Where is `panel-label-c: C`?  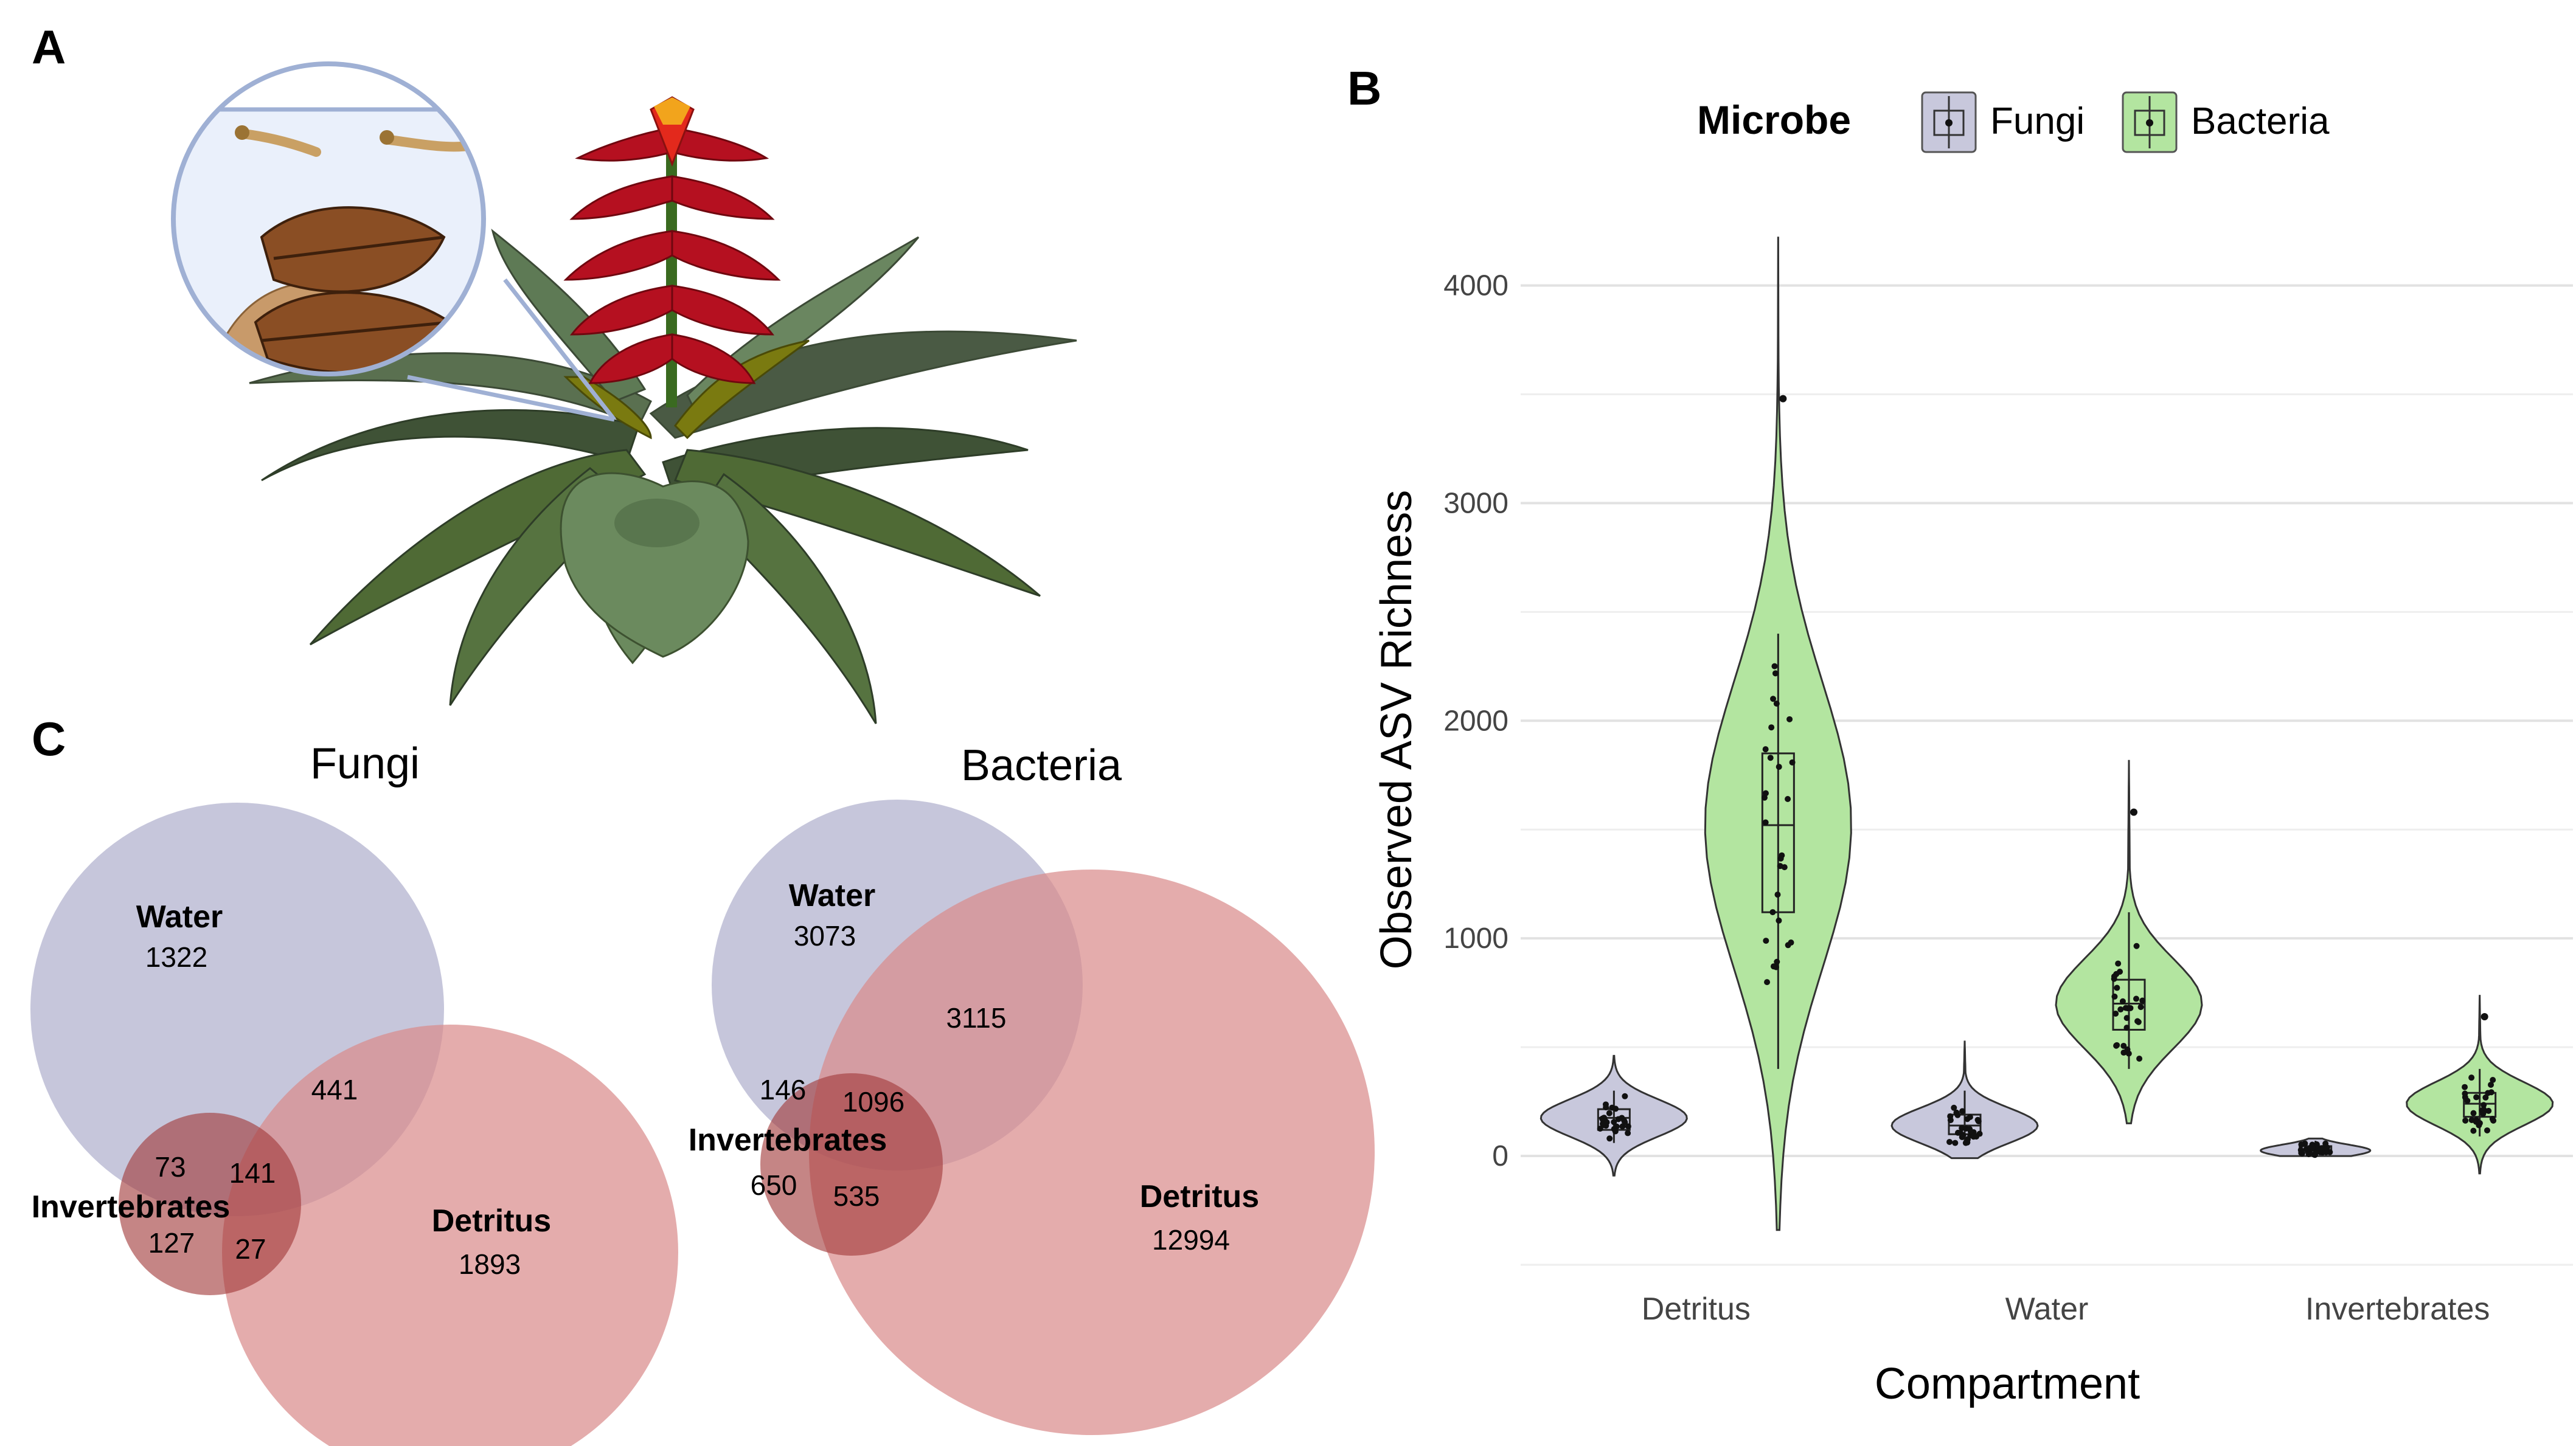
panel-label-c: C is located at coordinates (49, 739).